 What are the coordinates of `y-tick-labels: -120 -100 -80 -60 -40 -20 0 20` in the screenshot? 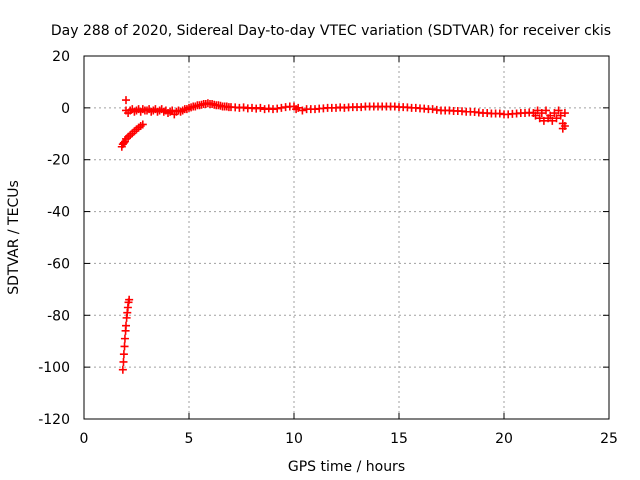 It's located at (54, 238).